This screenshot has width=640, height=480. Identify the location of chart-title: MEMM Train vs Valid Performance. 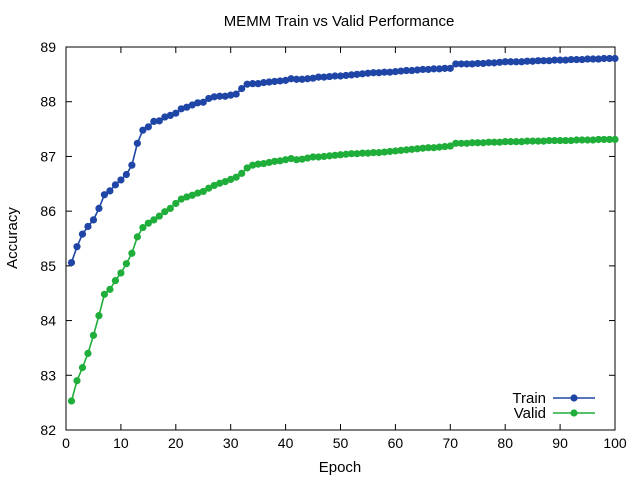
(339, 21).